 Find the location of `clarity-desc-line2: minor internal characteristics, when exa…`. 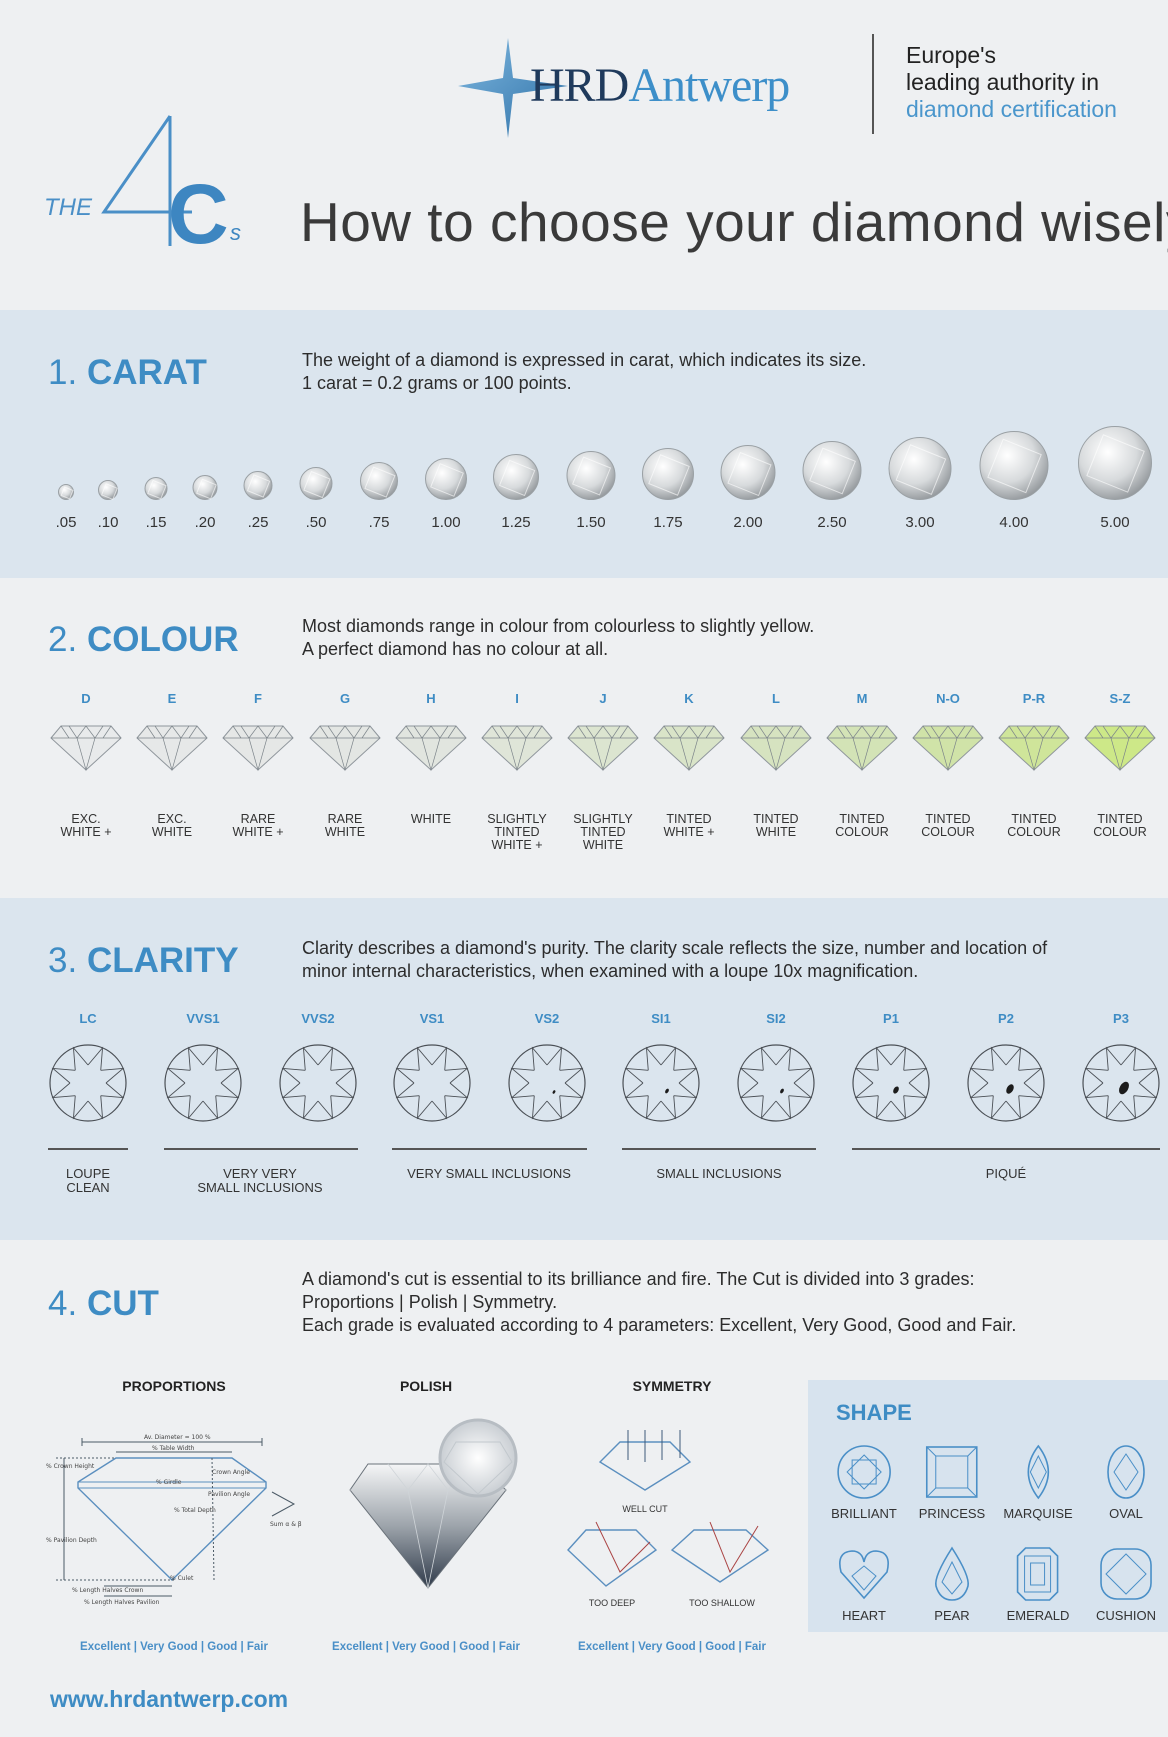

clarity-desc-line2: minor internal characteristics, when exa… is located at coordinates (610, 971).